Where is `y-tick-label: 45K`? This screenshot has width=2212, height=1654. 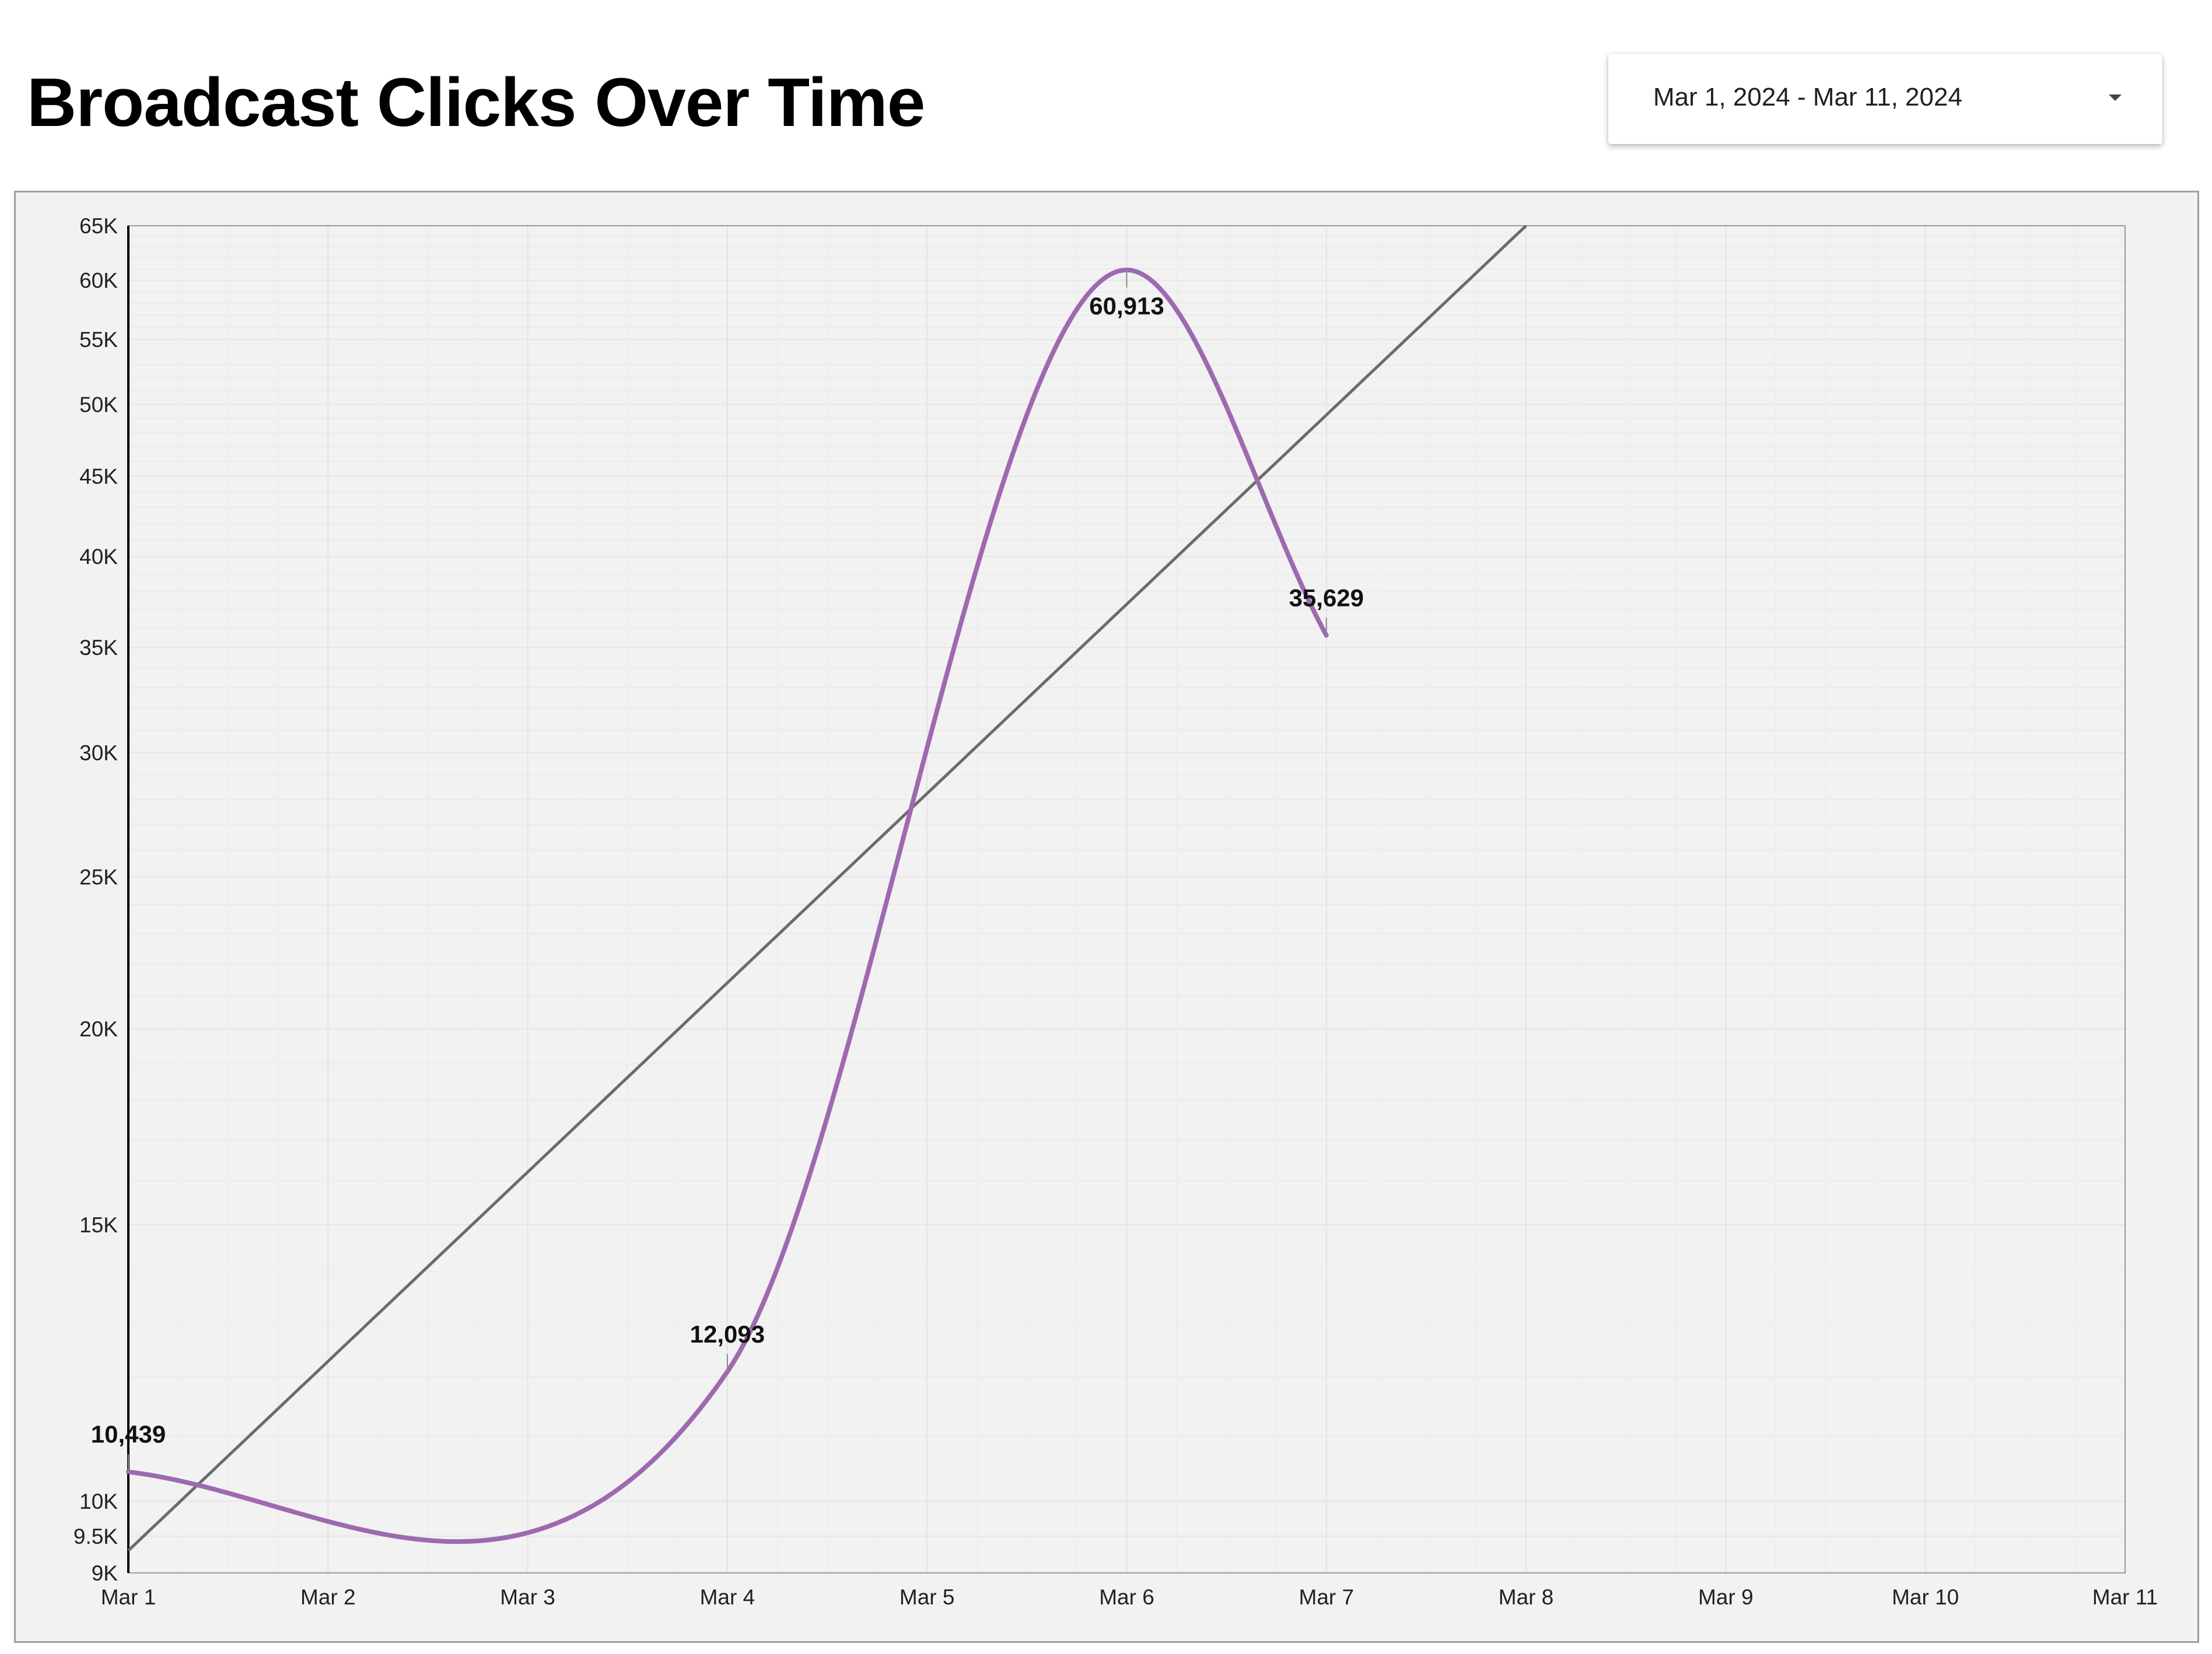 y-tick-label: 45K is located at coordinates (99, 477).